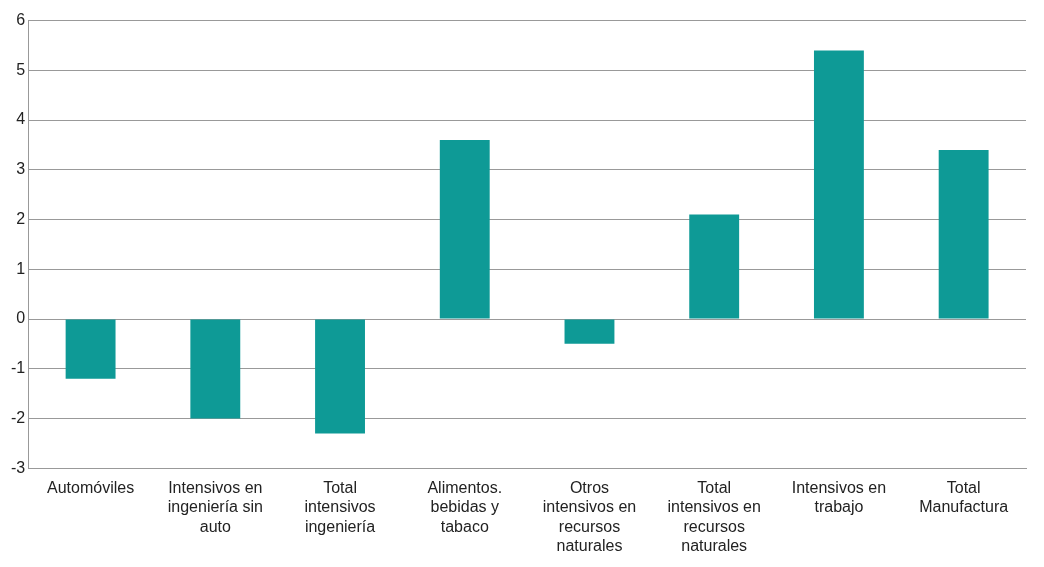 The image size is (1044, 567). I want to click on y-tick-label: 2, so click(21, 218).